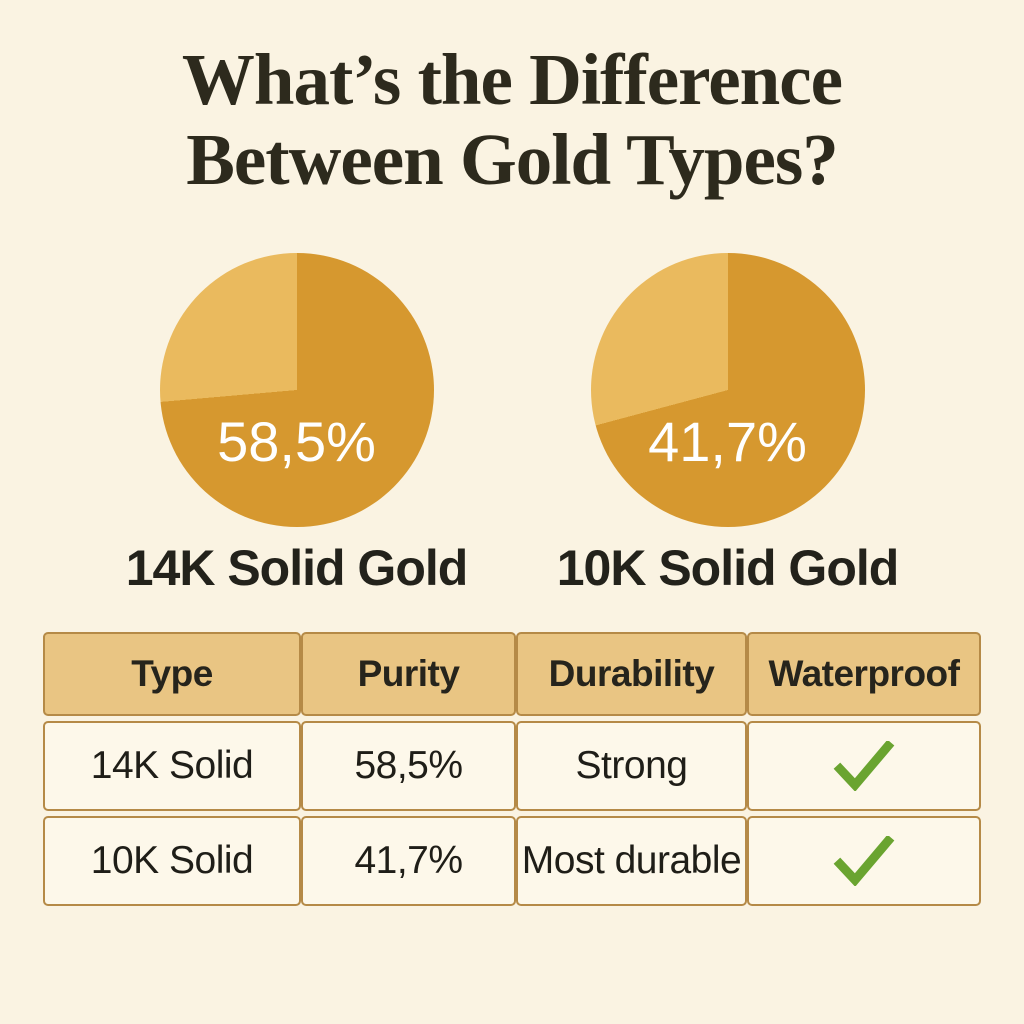 The image size is (1024, 1024). I want to click on table-row-14k: 14K Solid 58,5% Strong, so click(512, 765).